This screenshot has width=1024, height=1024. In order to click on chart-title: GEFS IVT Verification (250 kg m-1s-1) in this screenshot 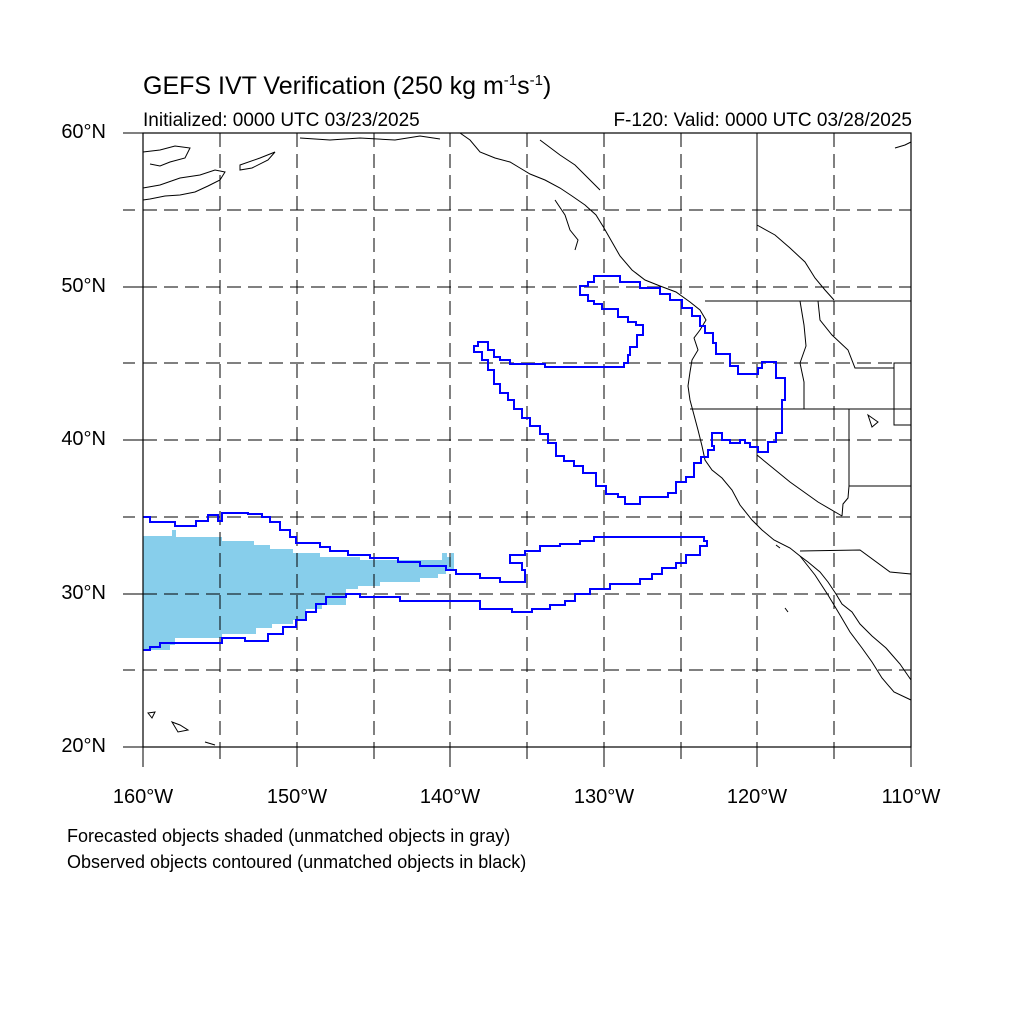, I will do `click(347, 86)`.